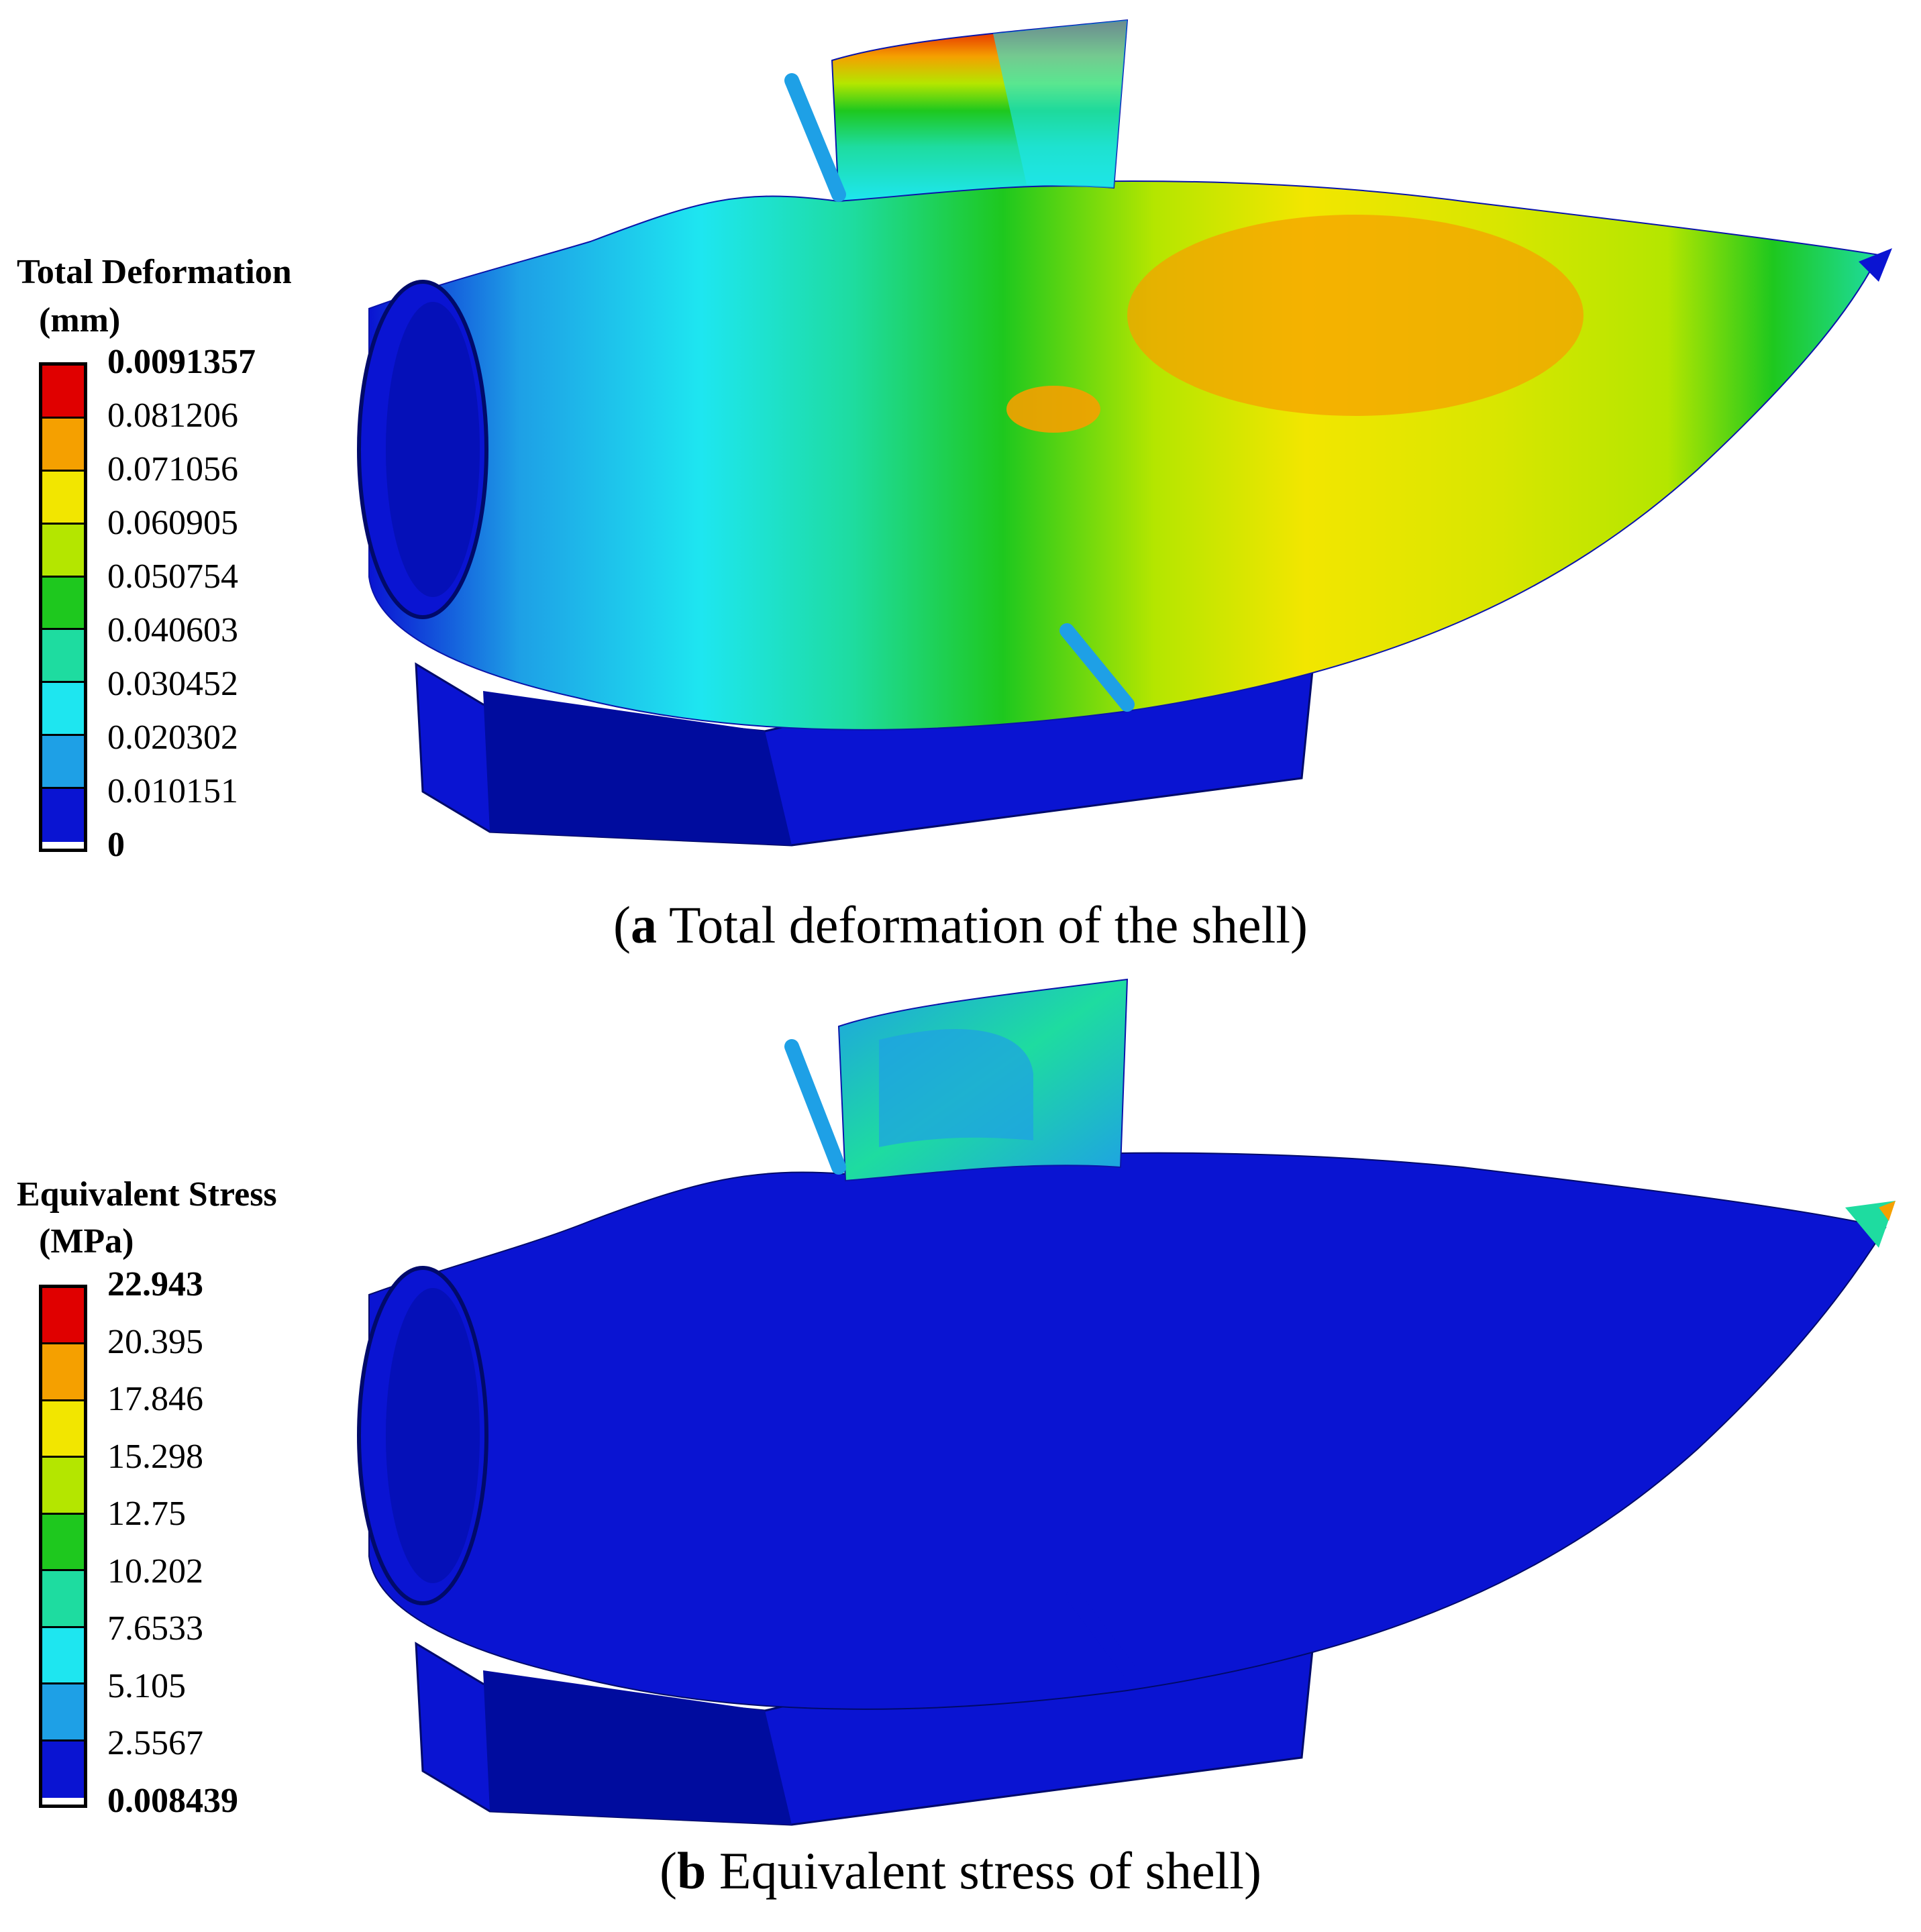  What do you see at coordinates (173, 523) in the screenshot?
I see `colorbar-tick-label: 0.060905` at bounding box center [173, 523].